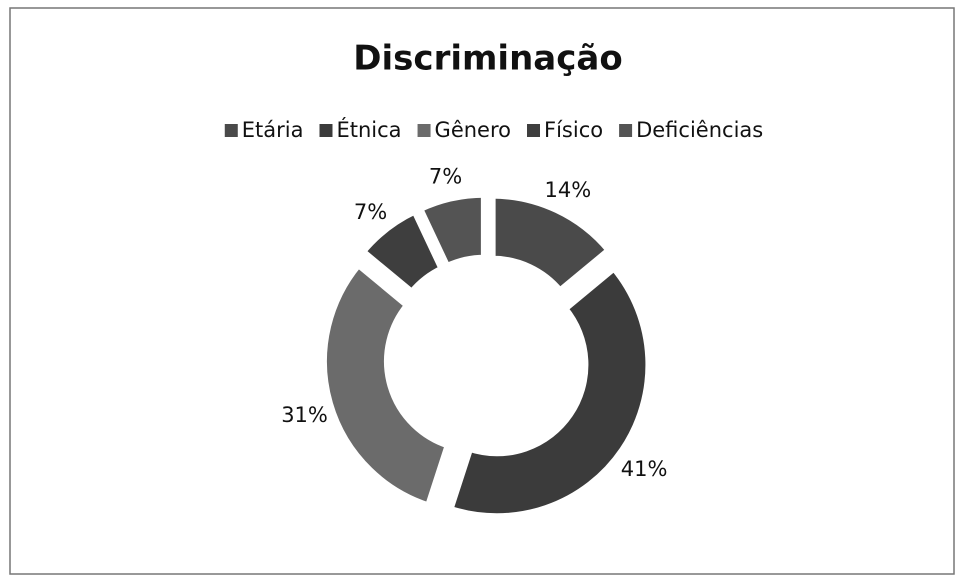 Image resolution: width=959 pixels, height=578 pixels. What do you see at coordinates (473, 130) in the screenshot?
I see `legend-label: Gênero` at bounding box center [473, 130].